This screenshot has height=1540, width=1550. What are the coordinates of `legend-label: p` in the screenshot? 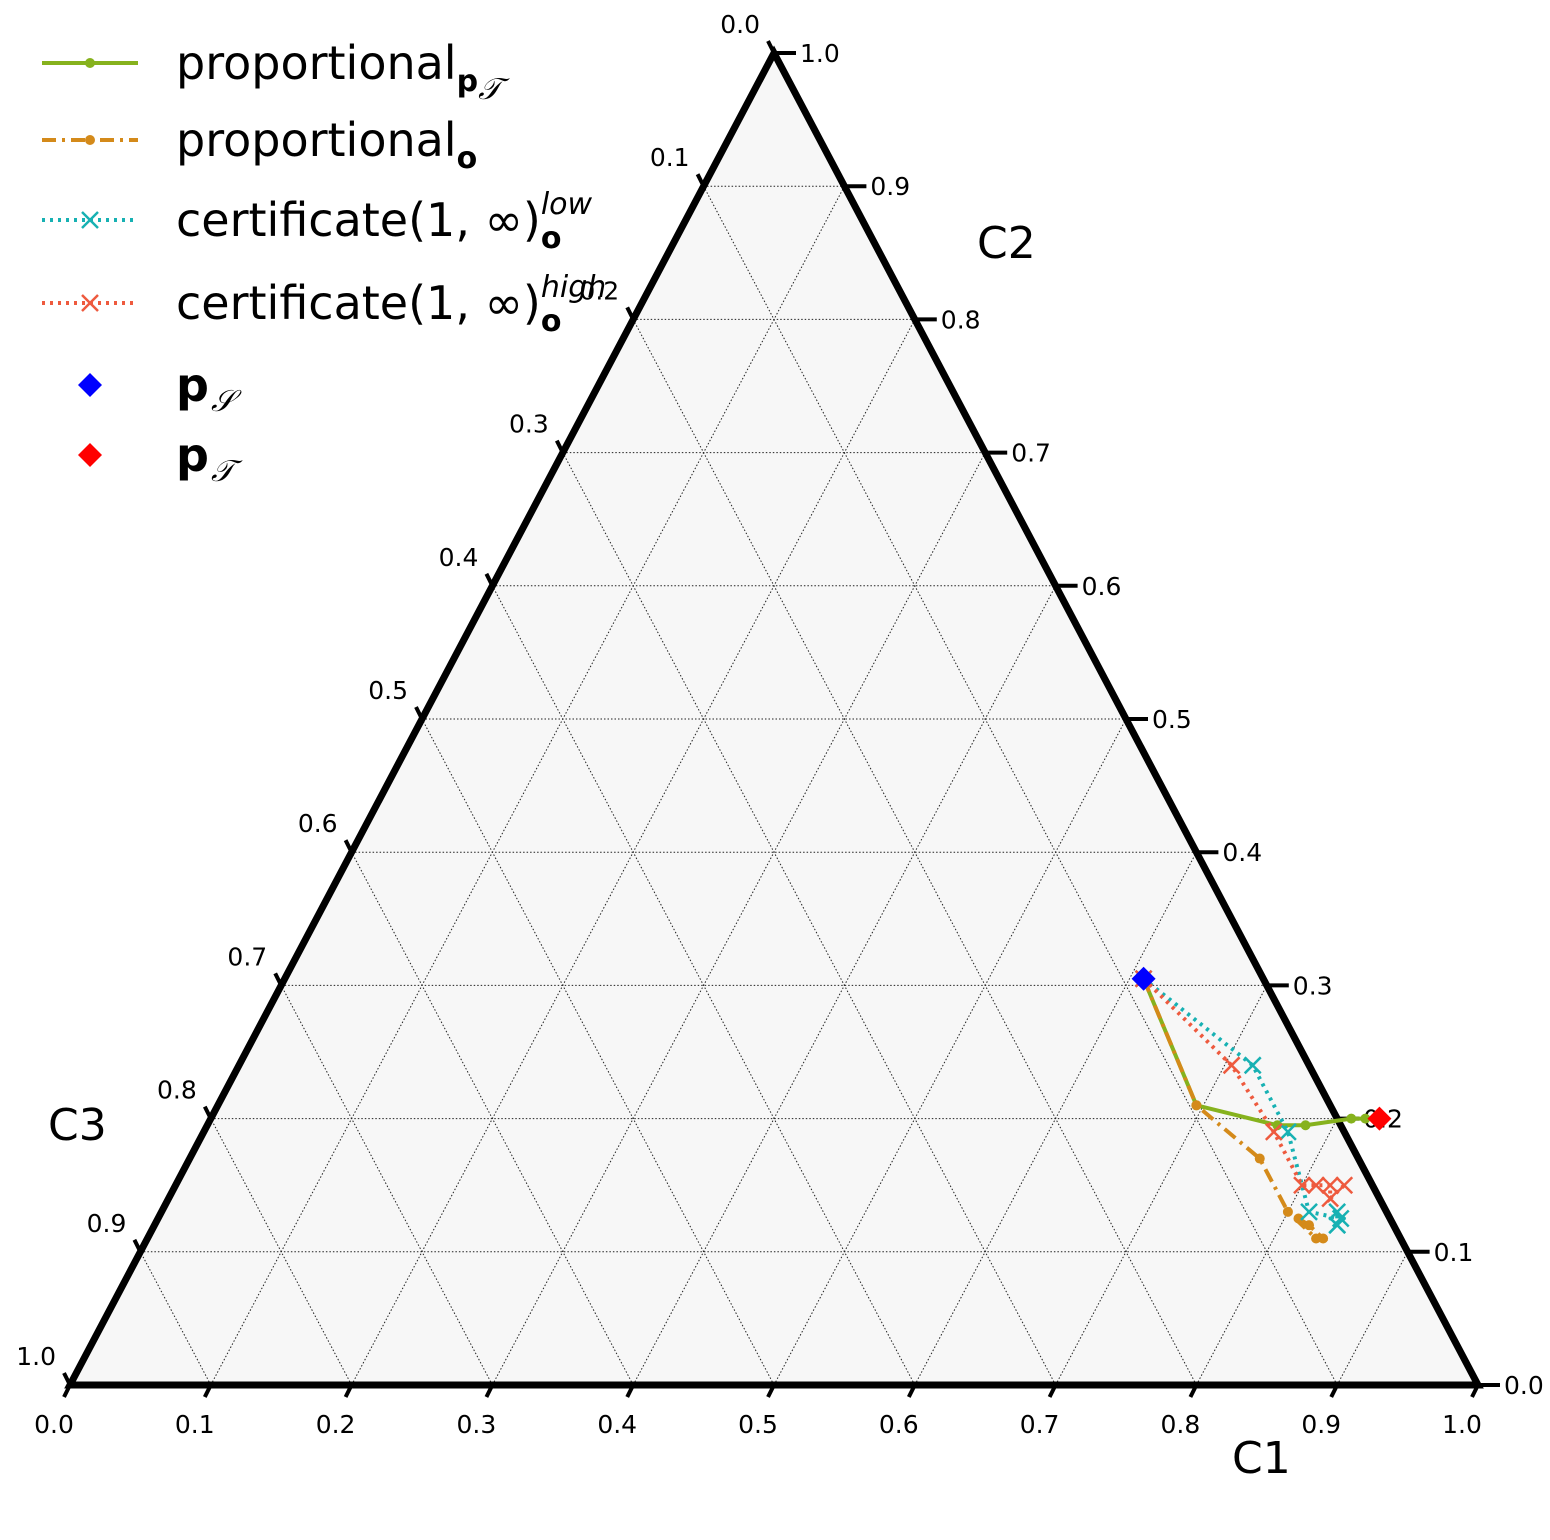 It's located at (192, 385).